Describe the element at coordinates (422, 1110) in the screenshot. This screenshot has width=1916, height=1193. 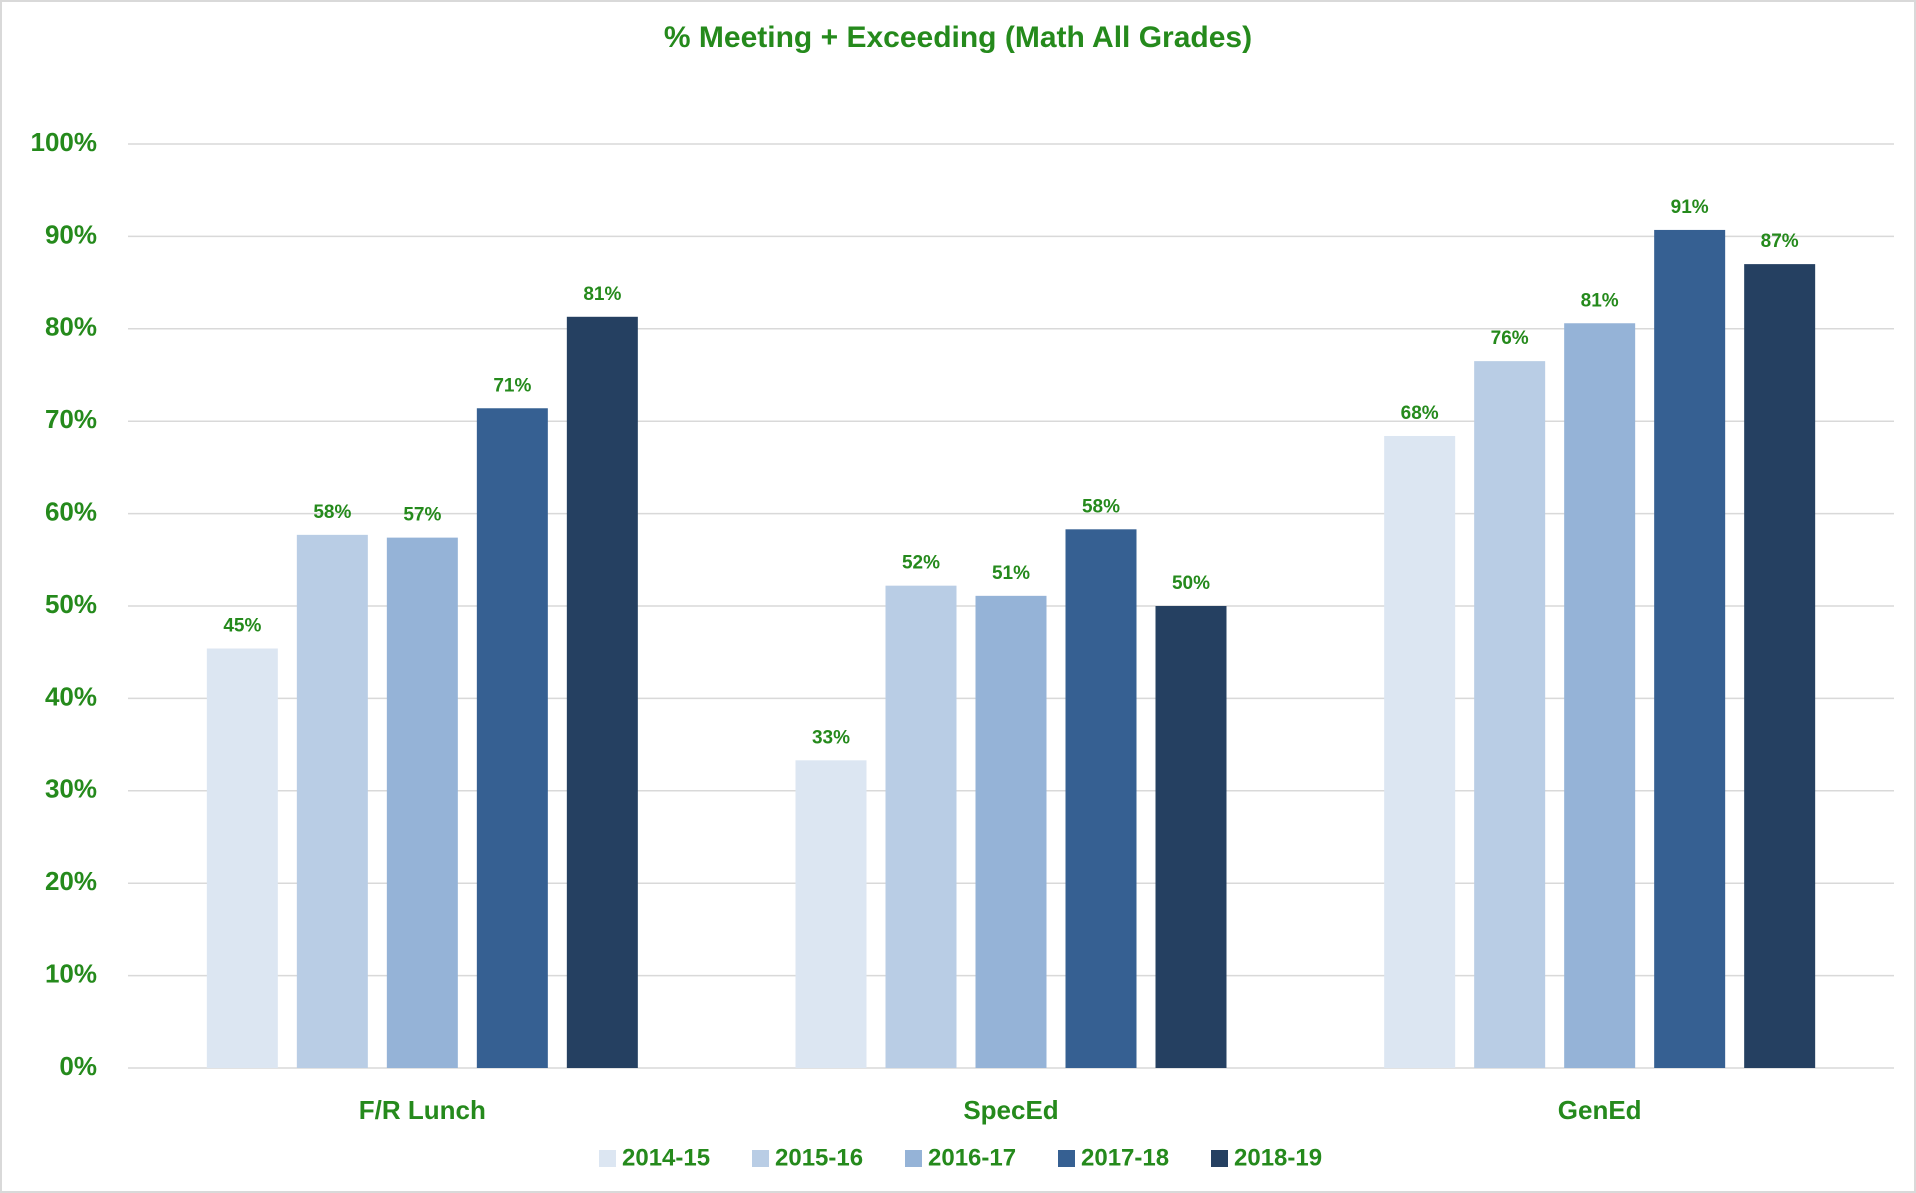
I see `x-tick-label: F/R Lunch` at that location.